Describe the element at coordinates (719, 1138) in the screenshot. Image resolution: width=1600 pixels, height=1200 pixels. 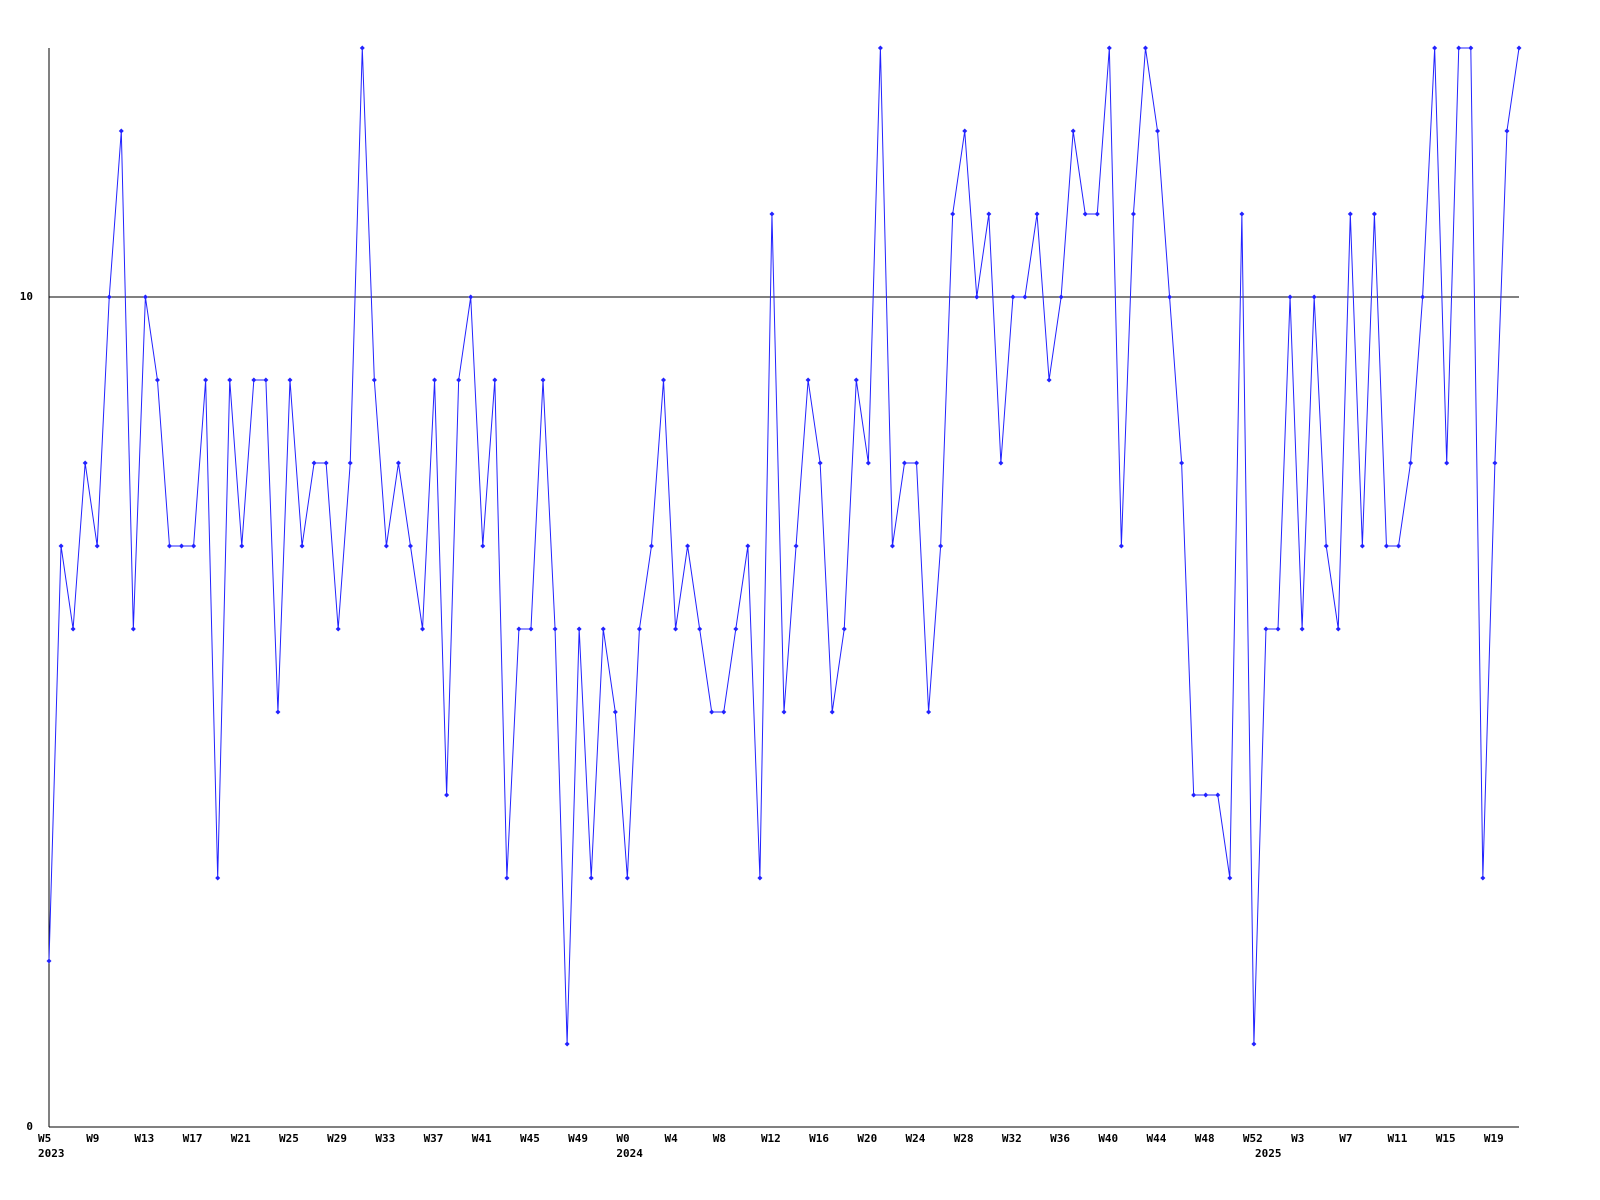
I see `x-tick-label: W8` at that location.